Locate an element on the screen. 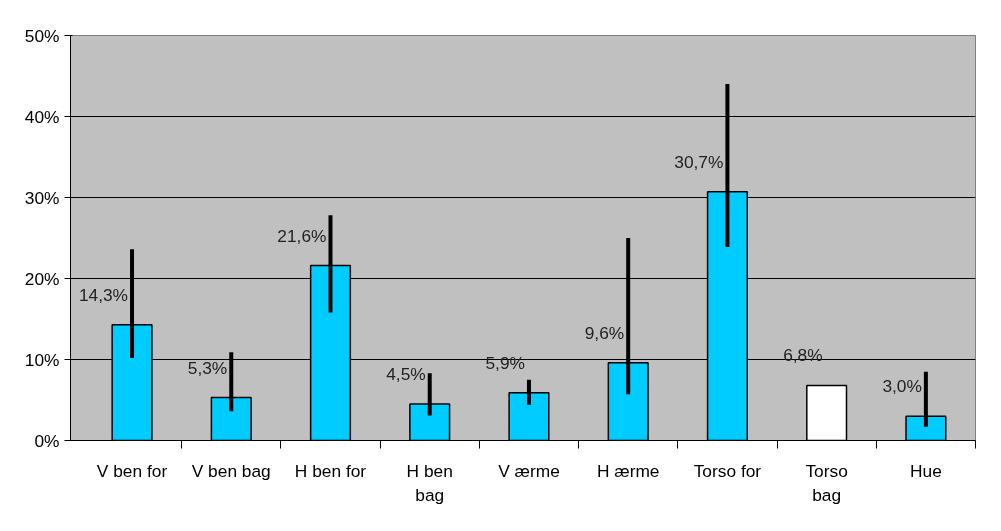 The width and height of the screenshot is (1001, 531). x-tick-label: Hue is located at coordinates (925, 470).